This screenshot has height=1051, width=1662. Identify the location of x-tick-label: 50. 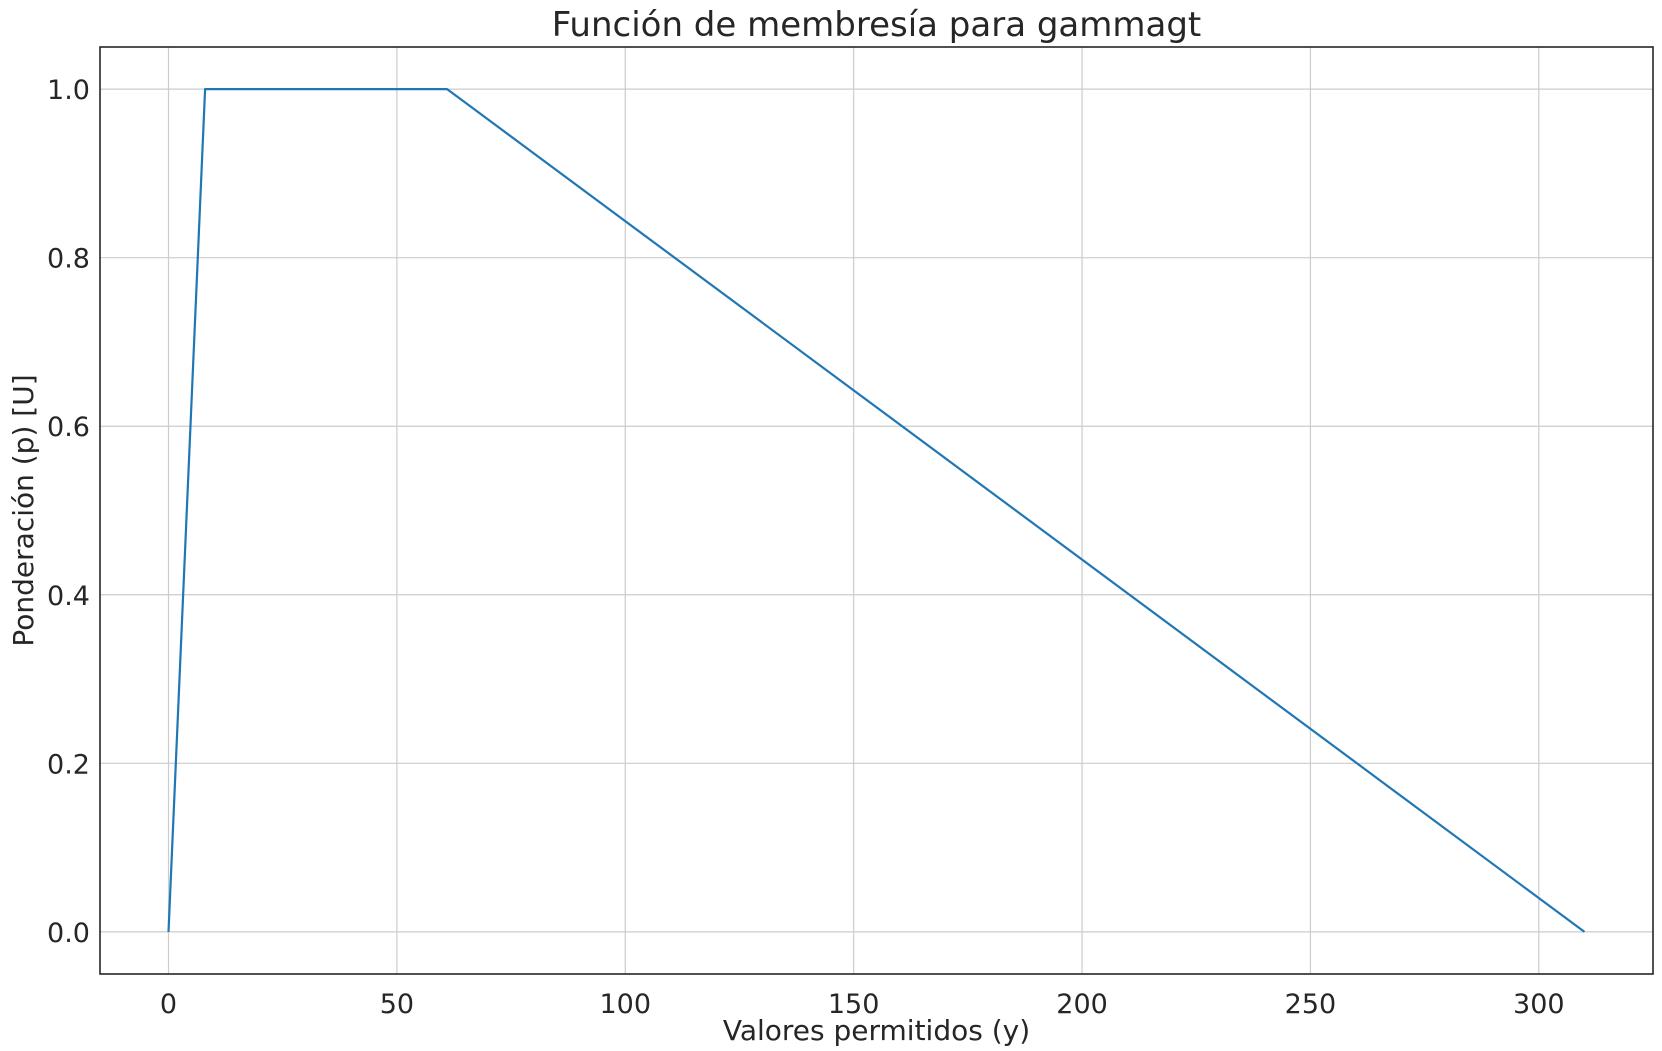
(397, 1004).